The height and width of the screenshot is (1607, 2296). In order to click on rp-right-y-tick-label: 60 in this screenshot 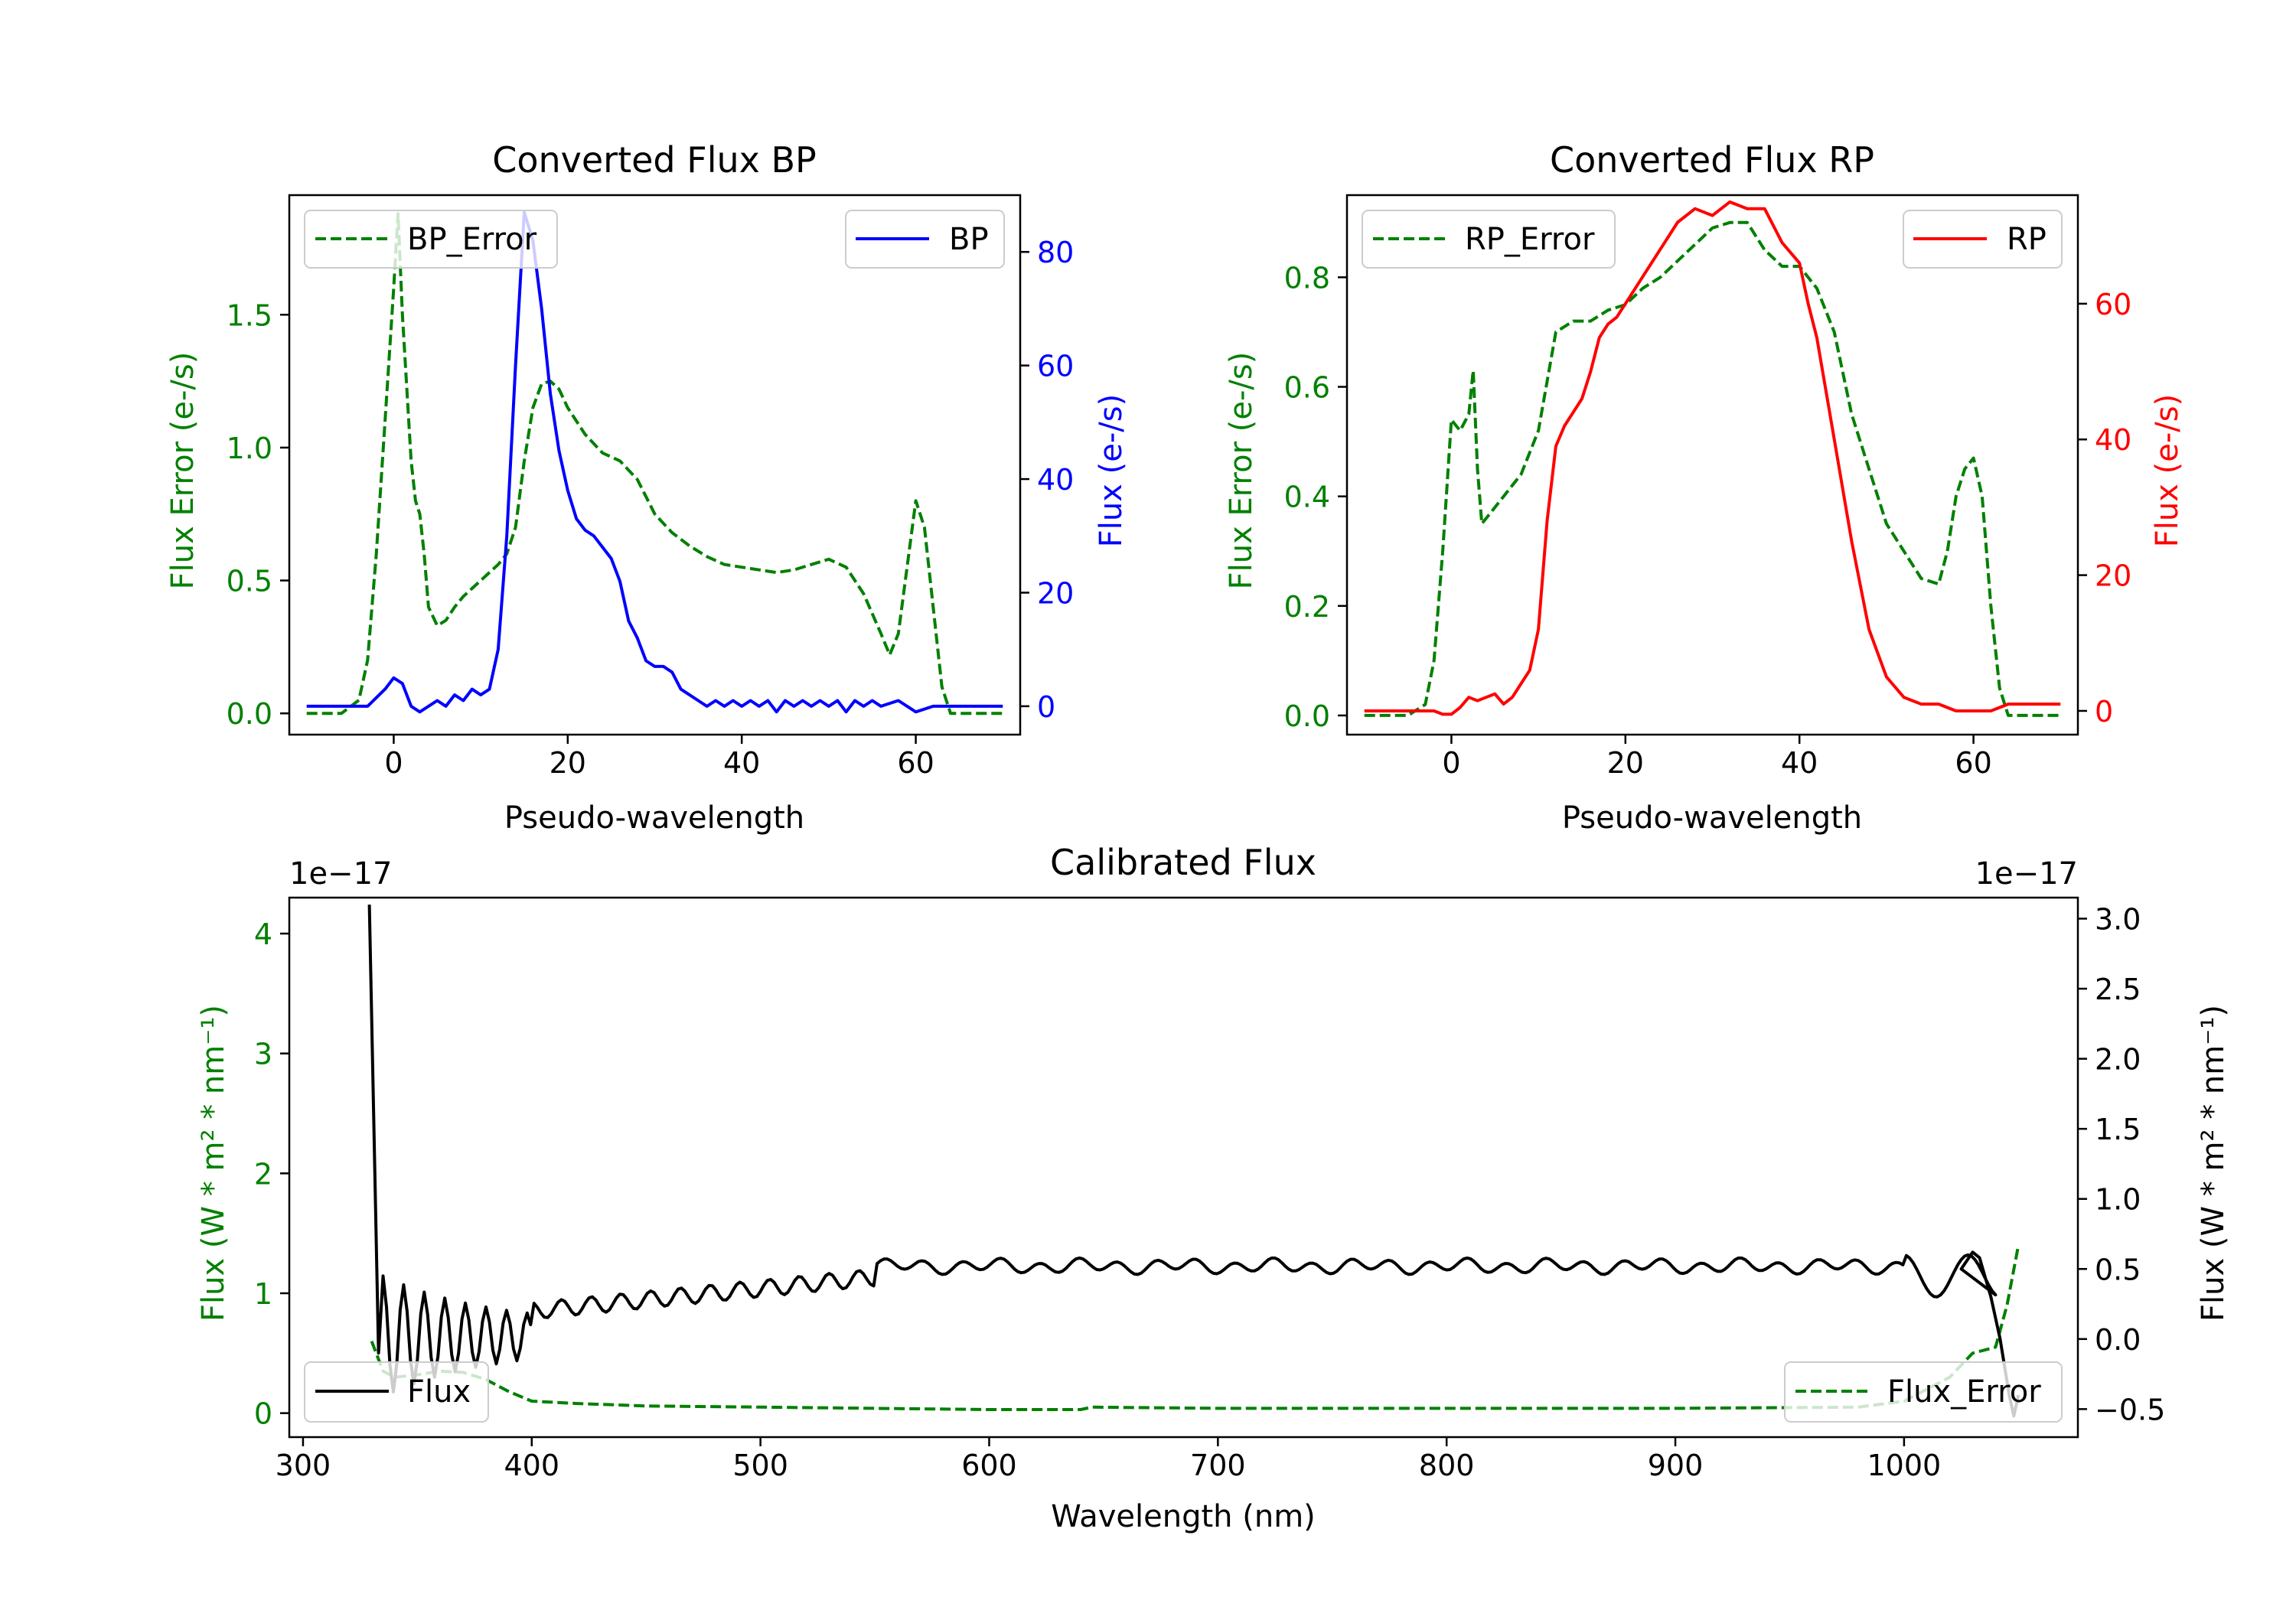, I will do `click(2113, 304)`.